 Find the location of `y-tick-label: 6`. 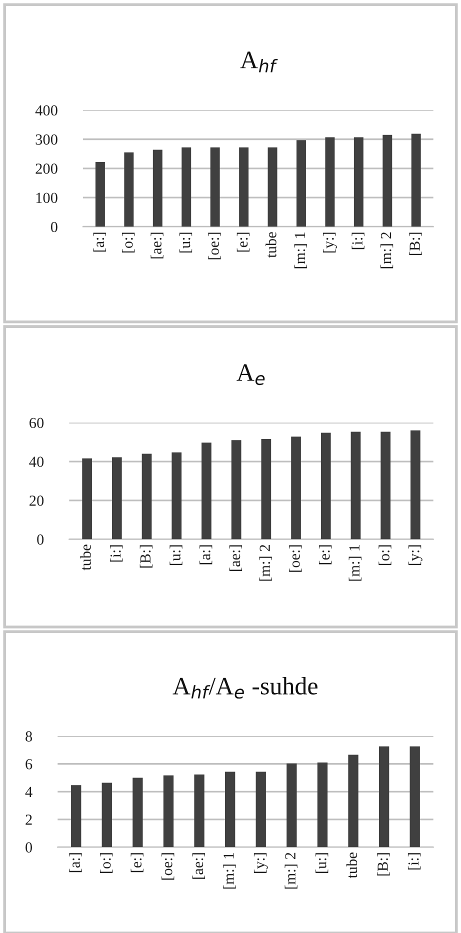

y-tick-label: 6 is located at coordinates (29, 764).